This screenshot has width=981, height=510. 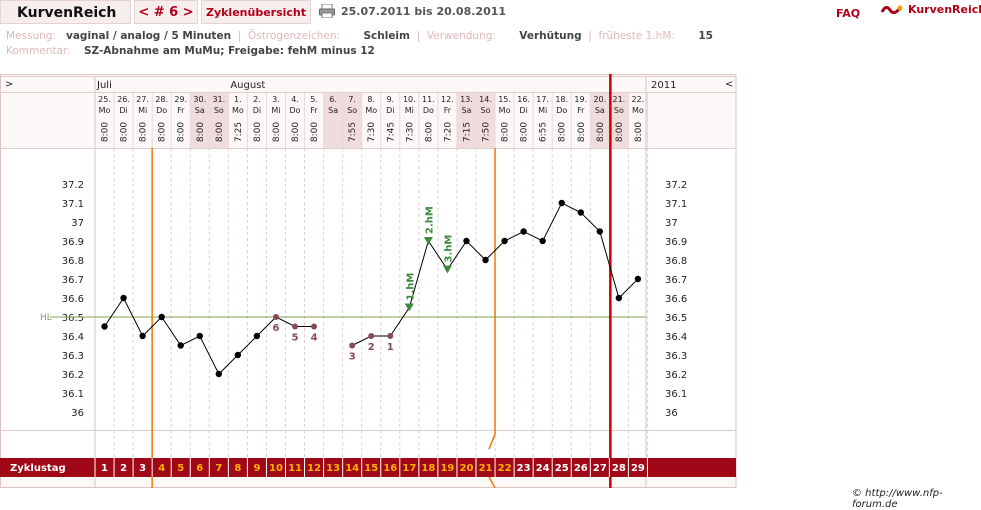 What do you see at coordinates (448, 132) in the screenshot?
I see `day-time: 7:20` at bounding box center [448, 132].